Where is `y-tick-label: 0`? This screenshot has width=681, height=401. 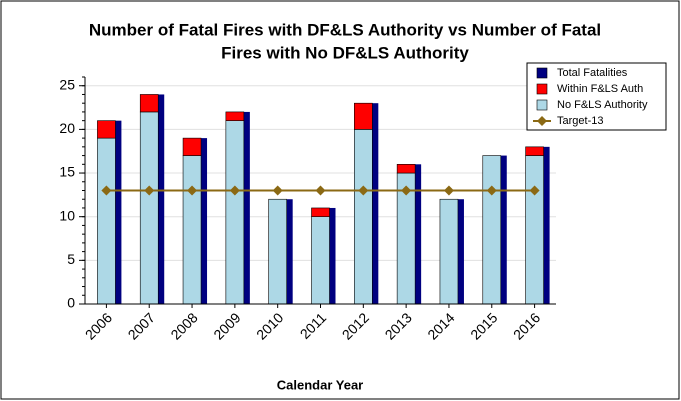 y-tick-label: 0 is located at coordinates (71, 303).